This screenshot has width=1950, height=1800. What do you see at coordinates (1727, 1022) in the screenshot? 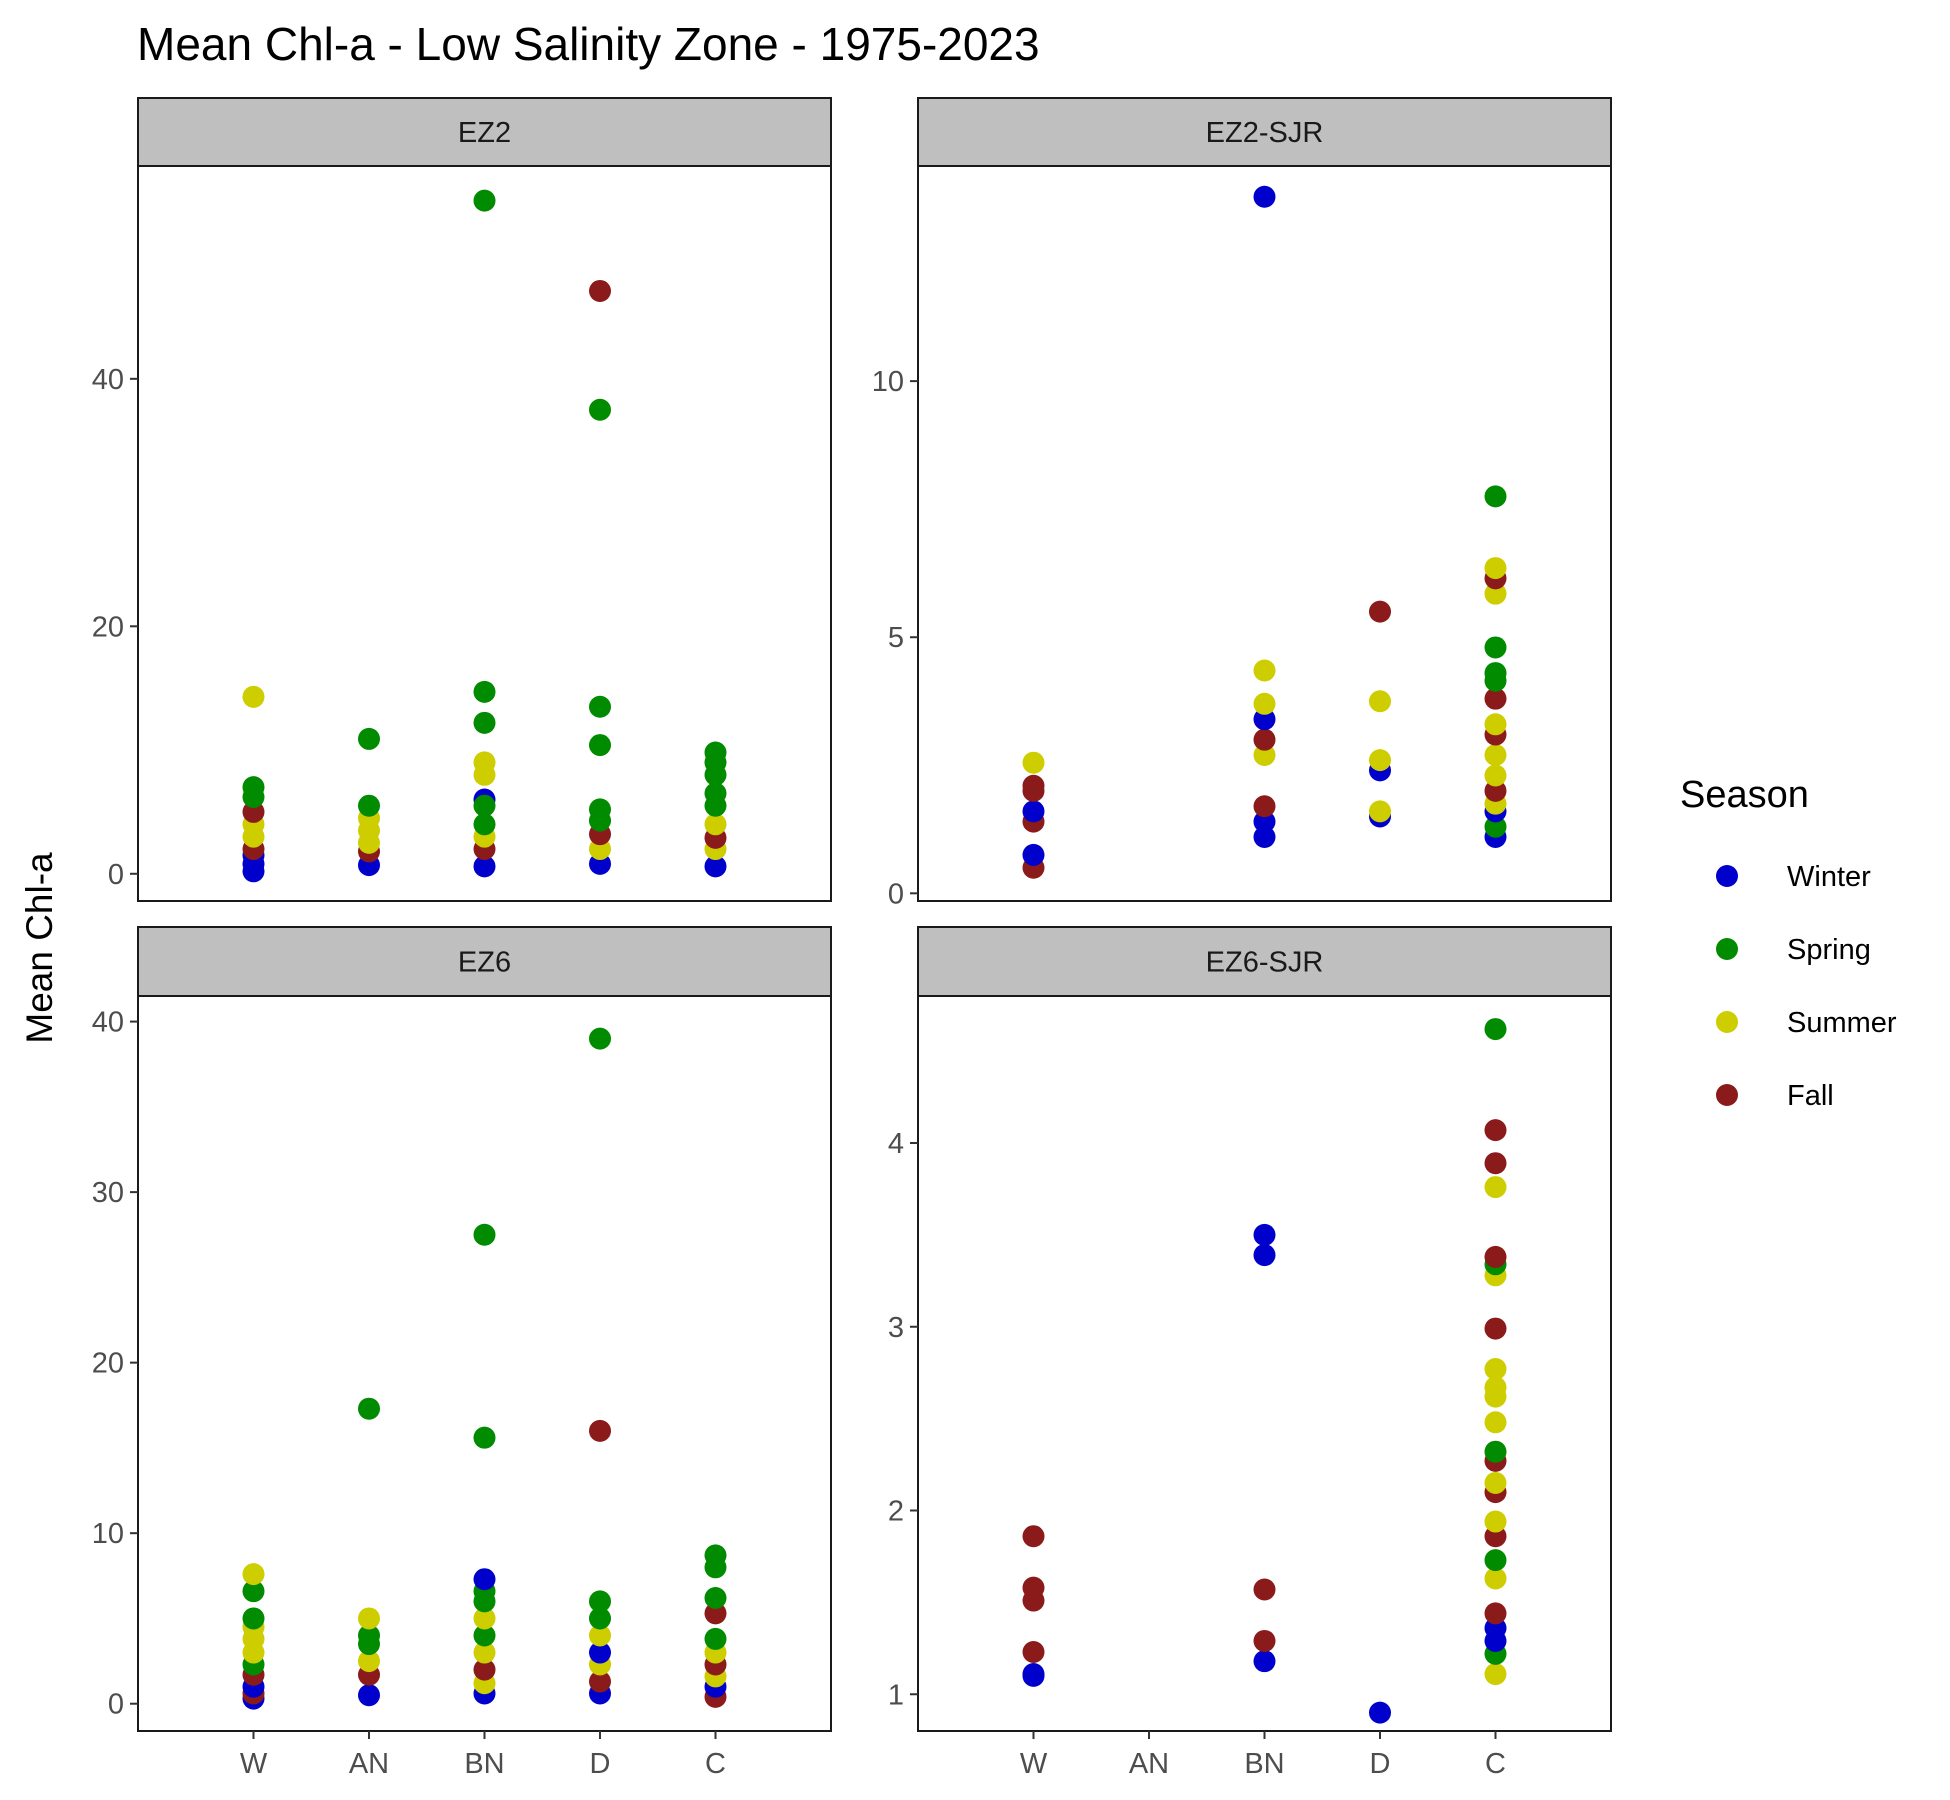
I see `legend-key-summer` at bounding box center [1727, 1022].